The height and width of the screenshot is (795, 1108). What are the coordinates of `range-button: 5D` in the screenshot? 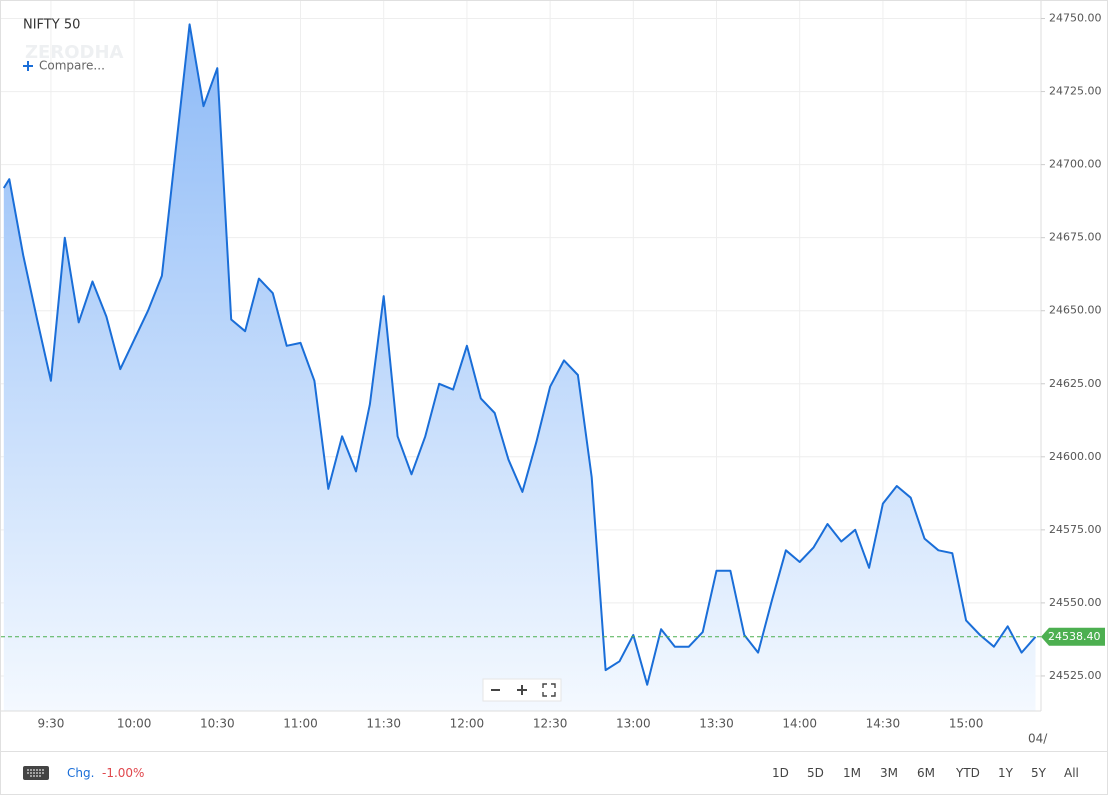 It's located at (815, 773).